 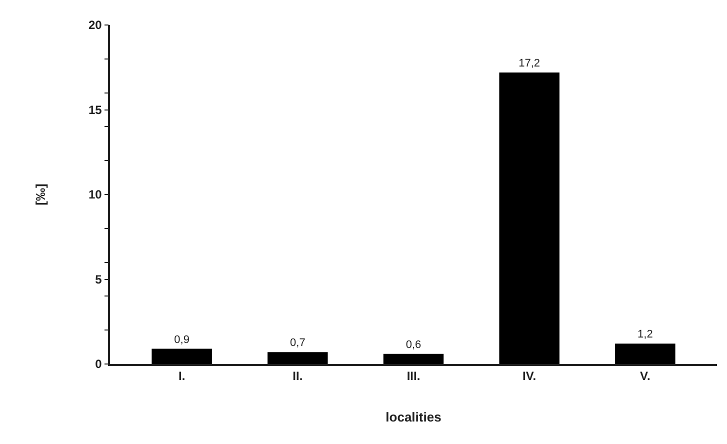 I want to click on data-label: 0,6, so click(x=414, y=344).